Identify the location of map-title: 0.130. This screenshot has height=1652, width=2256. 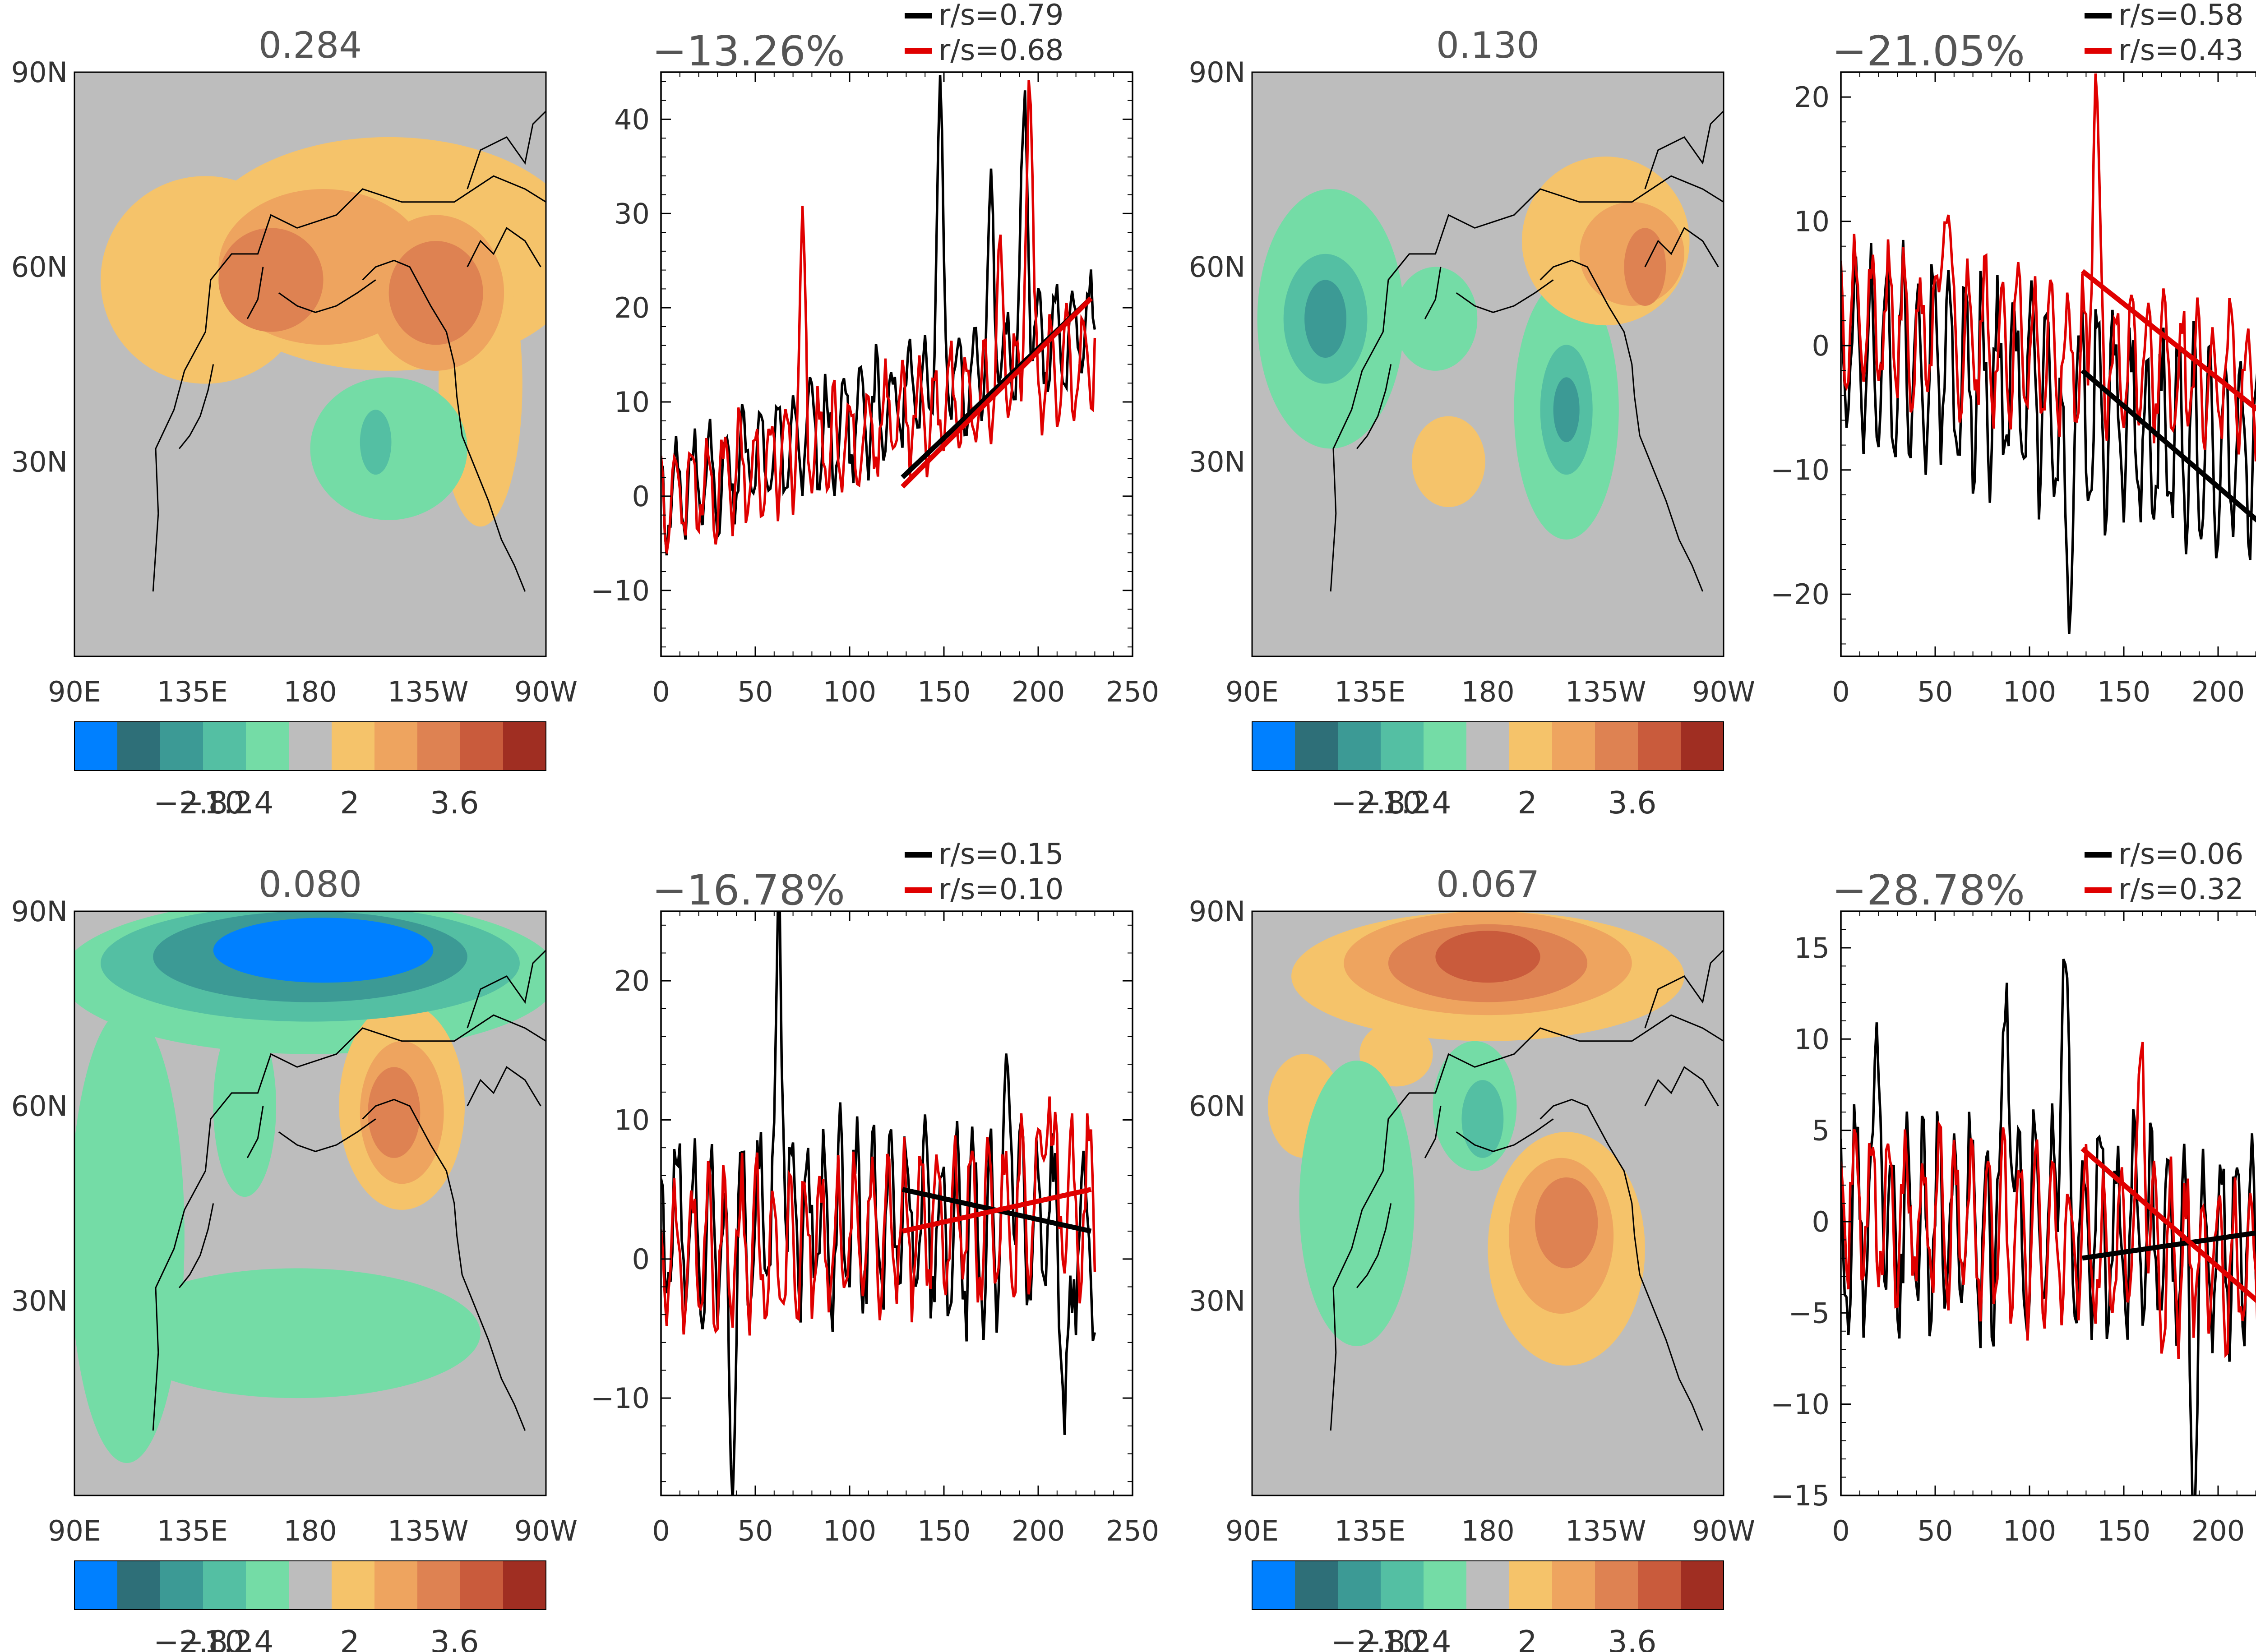
(1487, 45).